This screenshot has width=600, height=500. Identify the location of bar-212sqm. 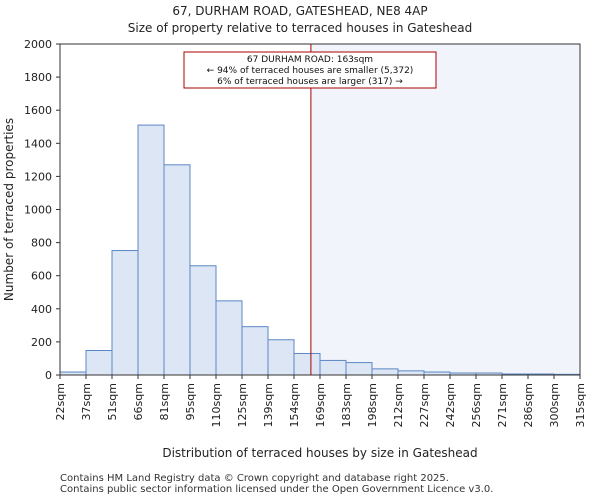
(411, 373).